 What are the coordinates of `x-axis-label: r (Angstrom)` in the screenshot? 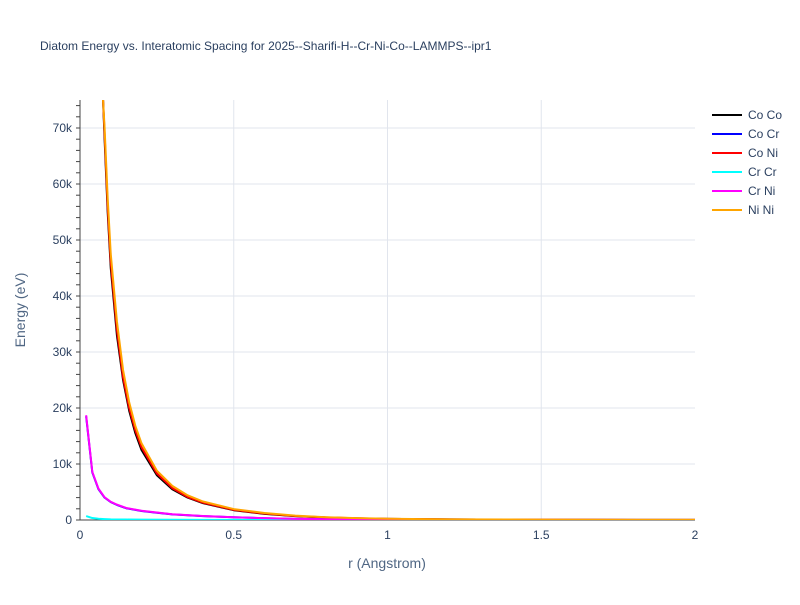 It's located at (387, 563).